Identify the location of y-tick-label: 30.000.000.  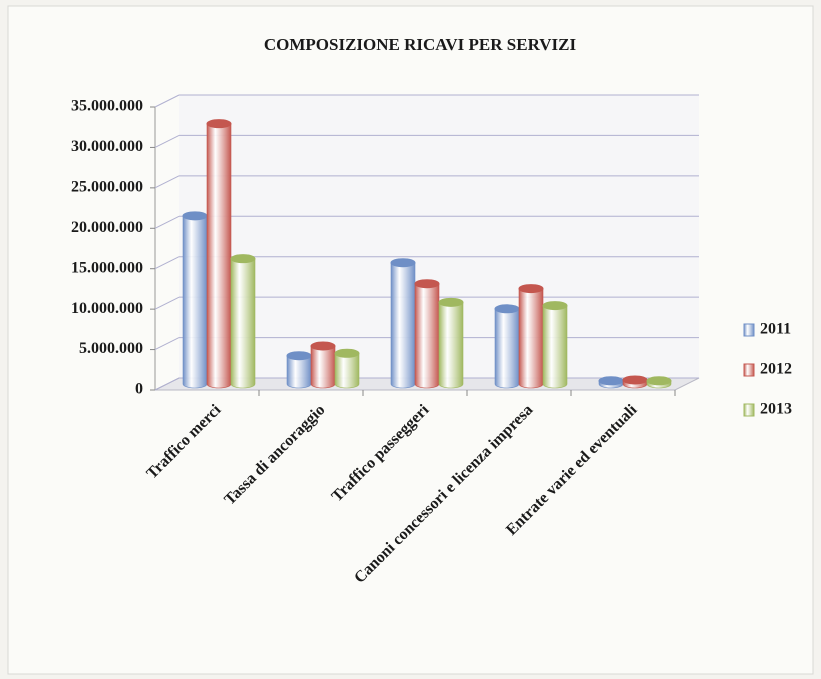
(107, 146).